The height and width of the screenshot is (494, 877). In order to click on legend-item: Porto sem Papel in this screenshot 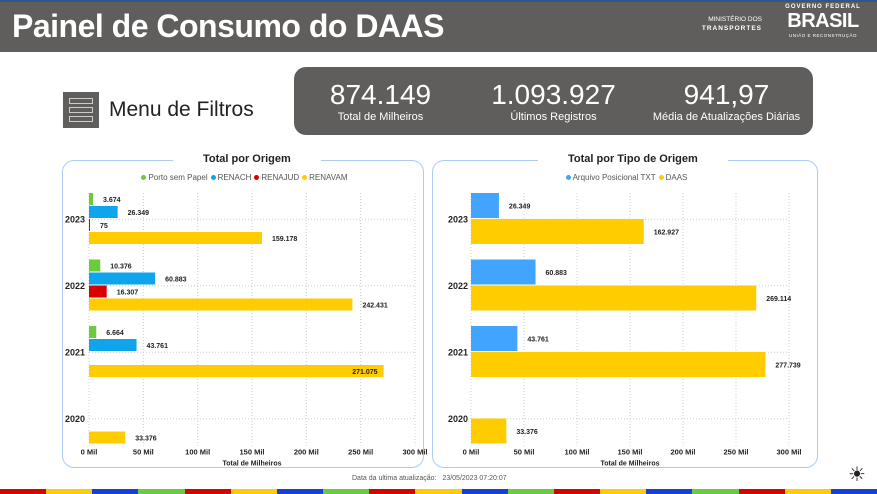, I will do `click(178, 177)`.